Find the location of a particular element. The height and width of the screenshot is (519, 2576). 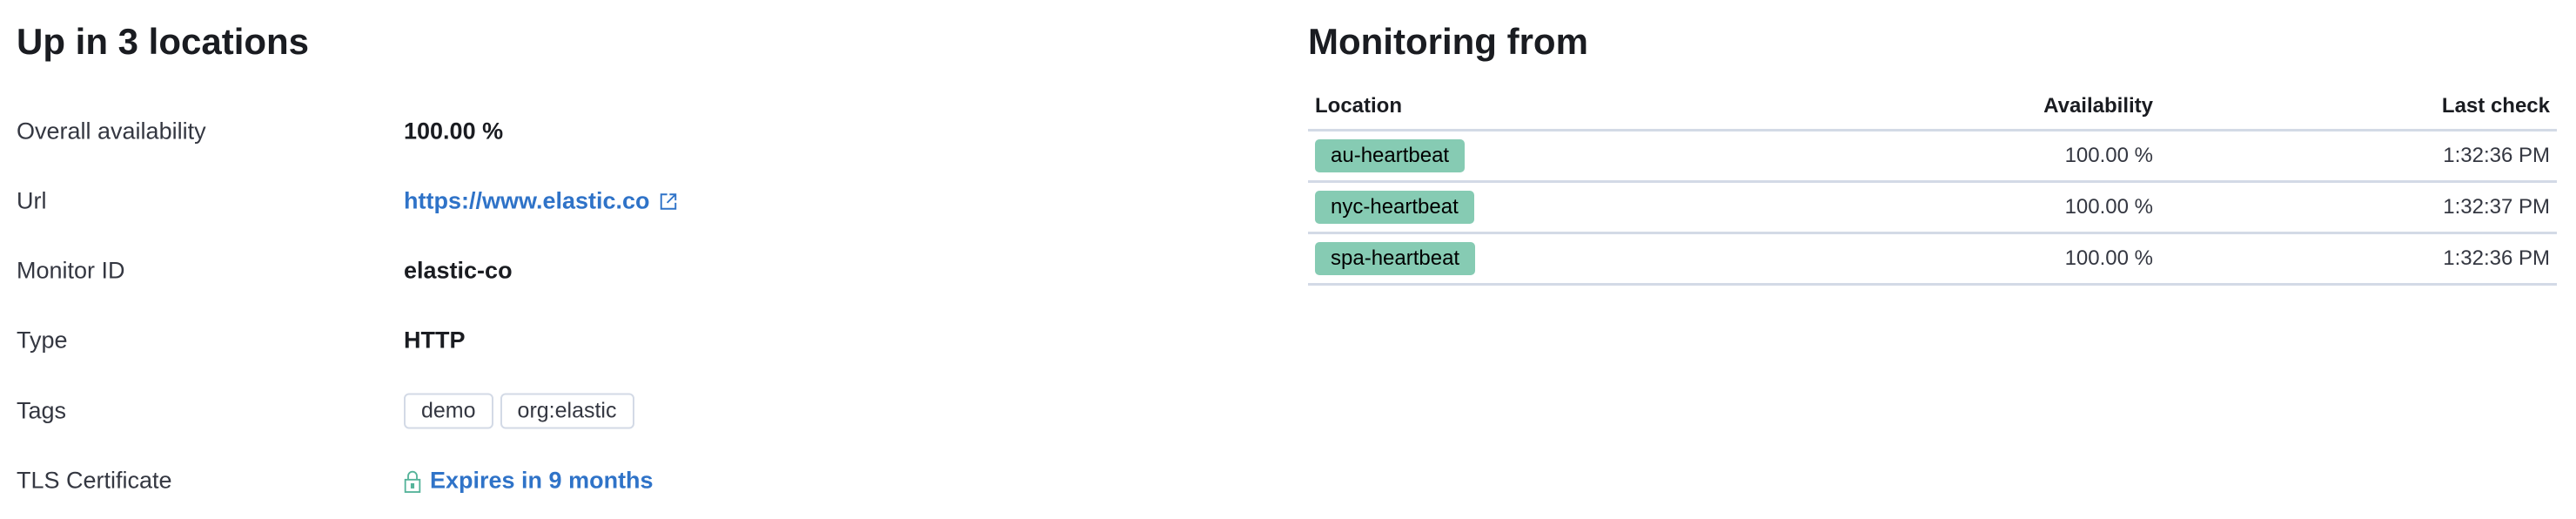

value-availability: 100.00 % is located at coordinates (454, 131).